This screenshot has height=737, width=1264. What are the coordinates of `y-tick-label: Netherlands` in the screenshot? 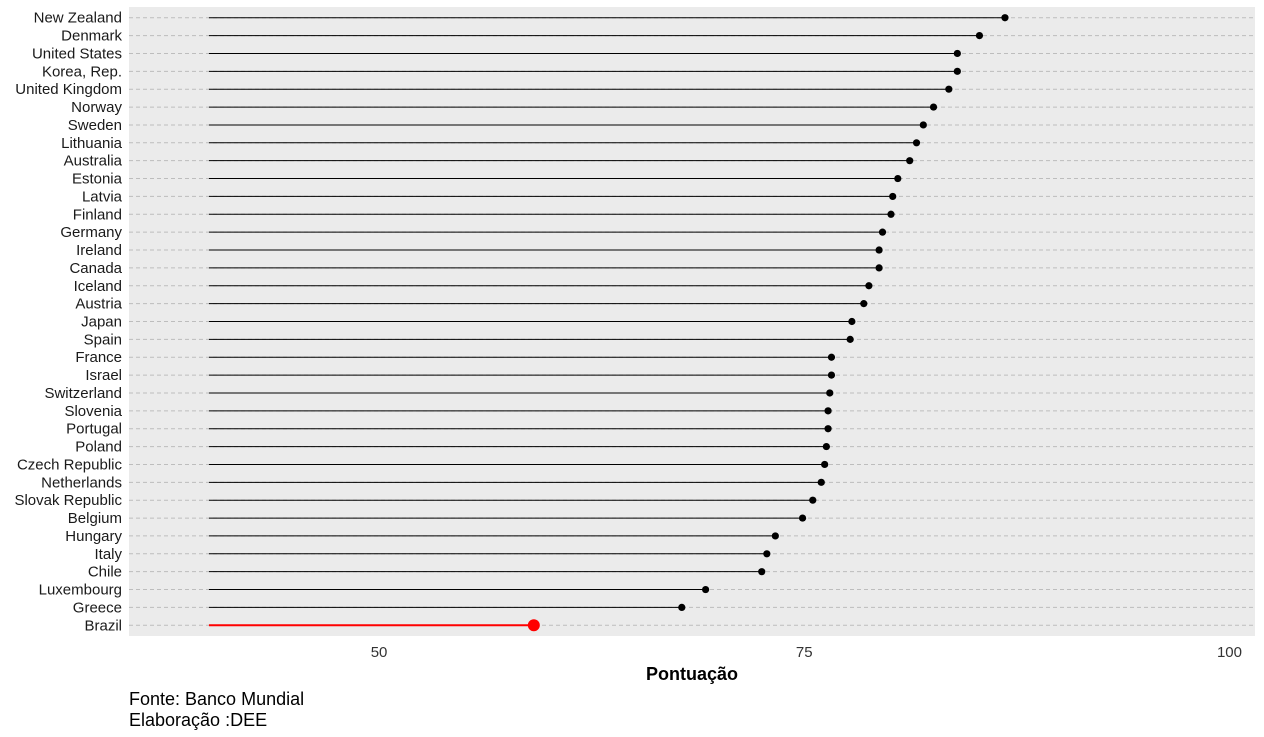 It's located at (81, 482).